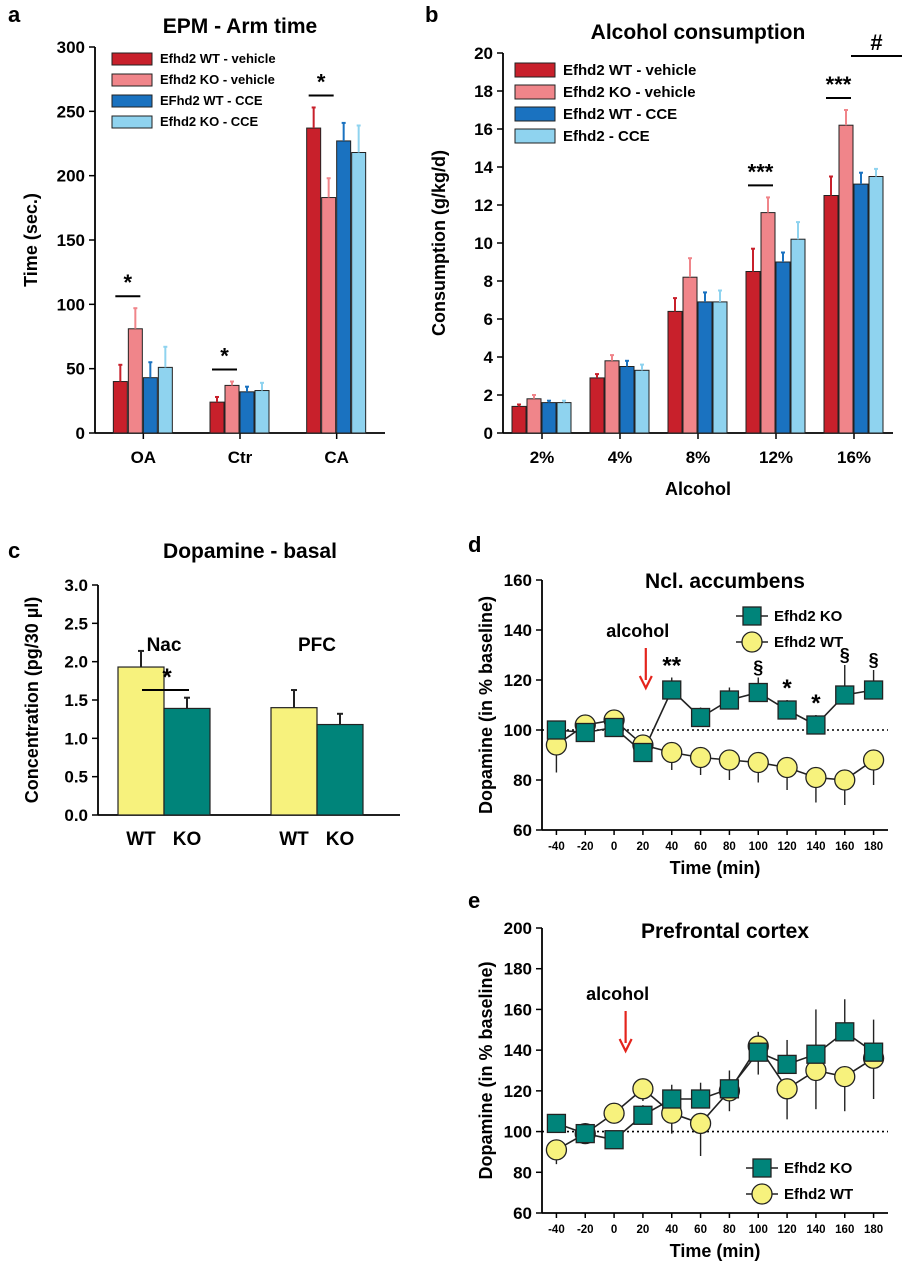 This screenshot has height=1273, width=907. Describe the element at coordinates (643, 1230) in the screenshot. I see `x-tick-label: 20` at that location.